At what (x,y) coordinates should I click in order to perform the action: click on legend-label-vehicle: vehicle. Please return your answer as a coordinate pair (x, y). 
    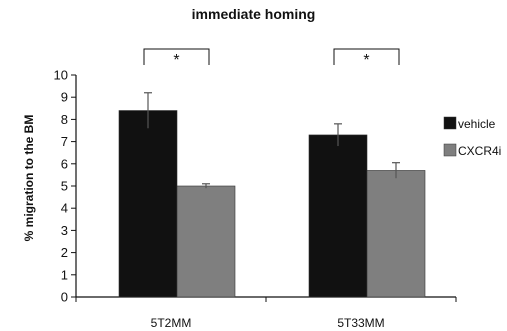
    Looking at the image, I should click on (477, 124).